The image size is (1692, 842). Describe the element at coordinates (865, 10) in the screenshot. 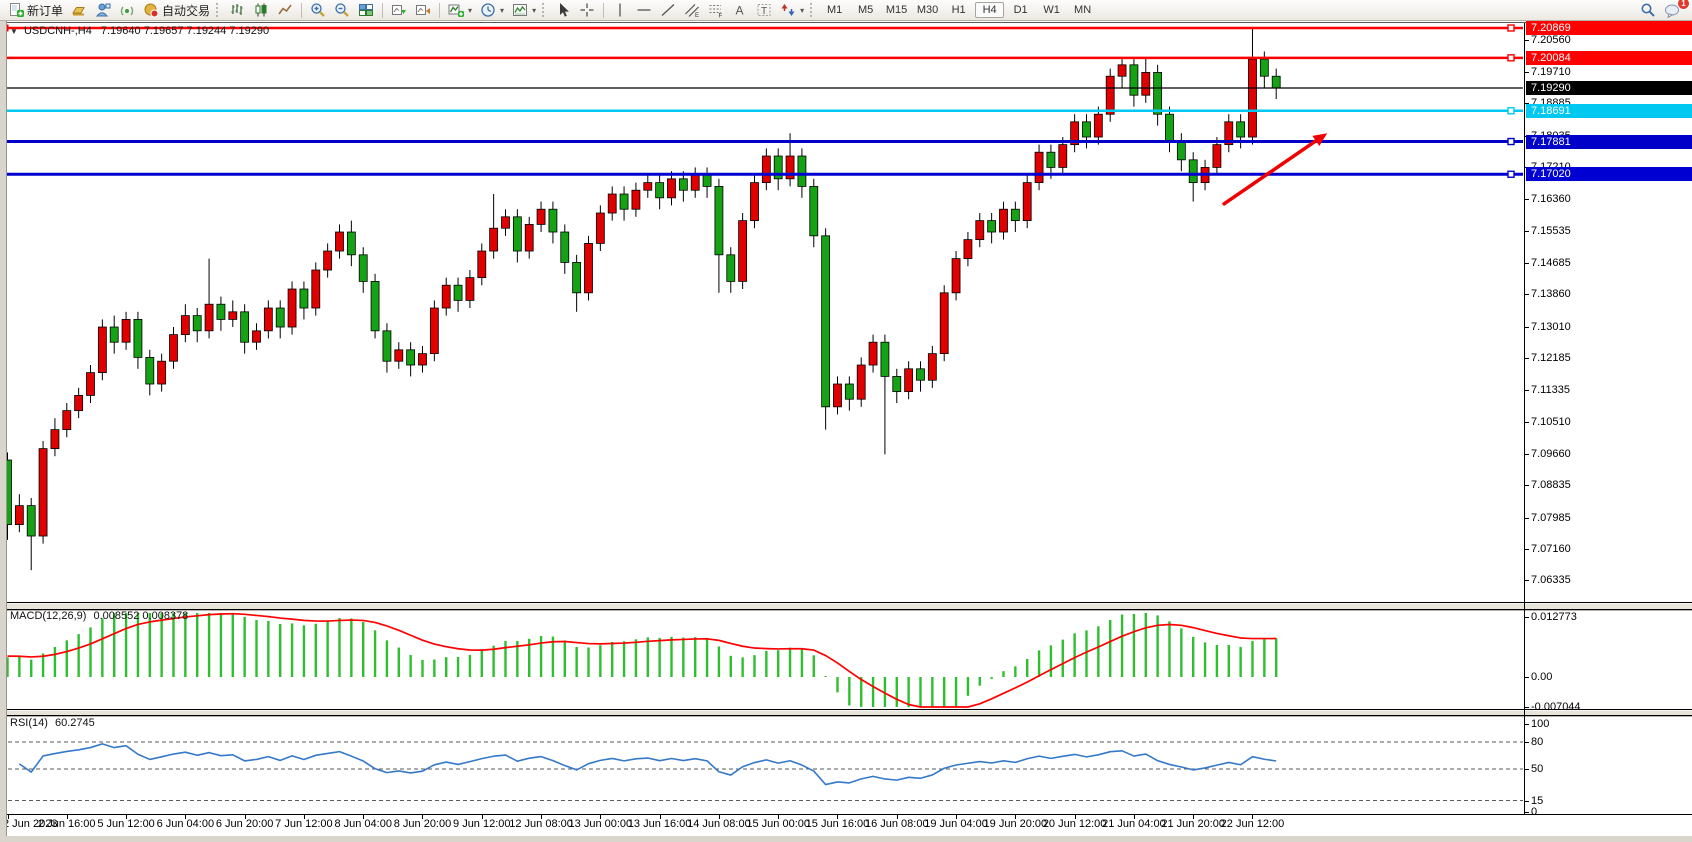

I see `timeframe-button-M5: M5` at that location.